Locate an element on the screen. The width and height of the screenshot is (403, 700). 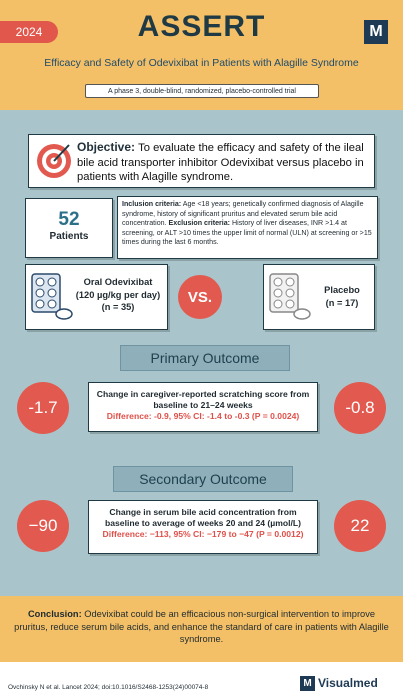
logo: M is located at coordinates (376, 32).